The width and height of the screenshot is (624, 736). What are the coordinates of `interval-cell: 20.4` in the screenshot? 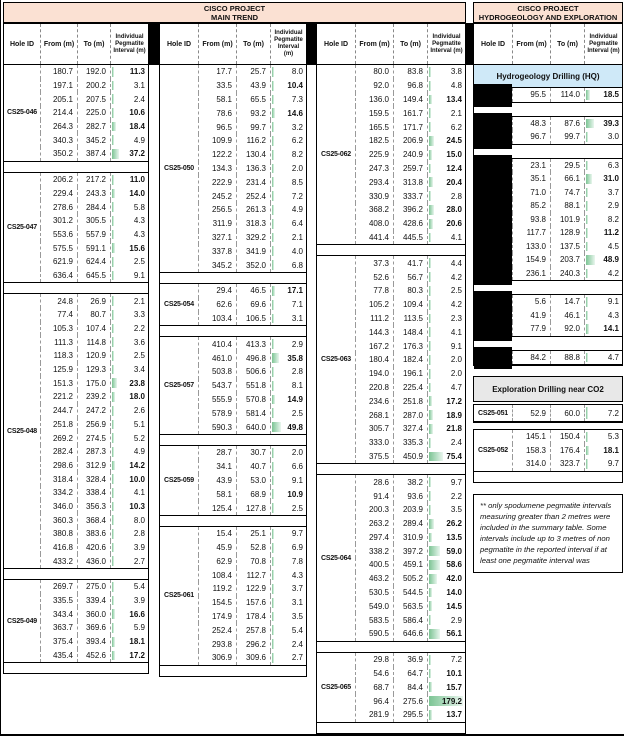 It's located at (446, 182).